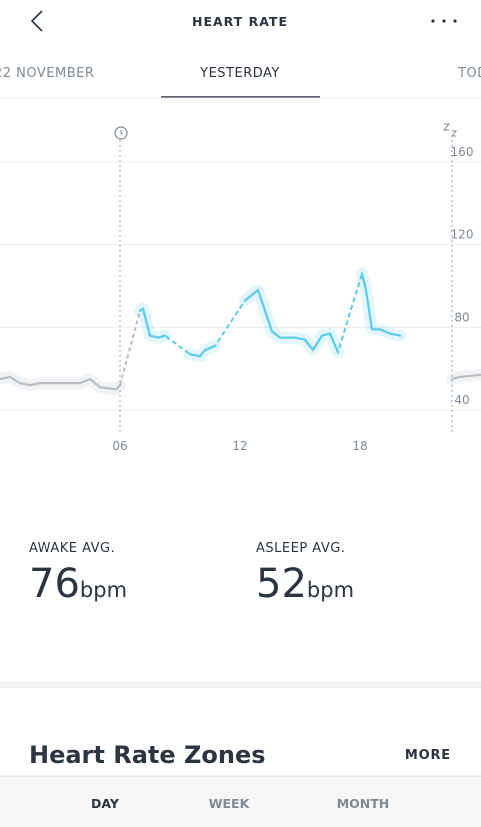  Describe the element at coordinates (36, 21) in the screenshot. I see `back-button` at that location.